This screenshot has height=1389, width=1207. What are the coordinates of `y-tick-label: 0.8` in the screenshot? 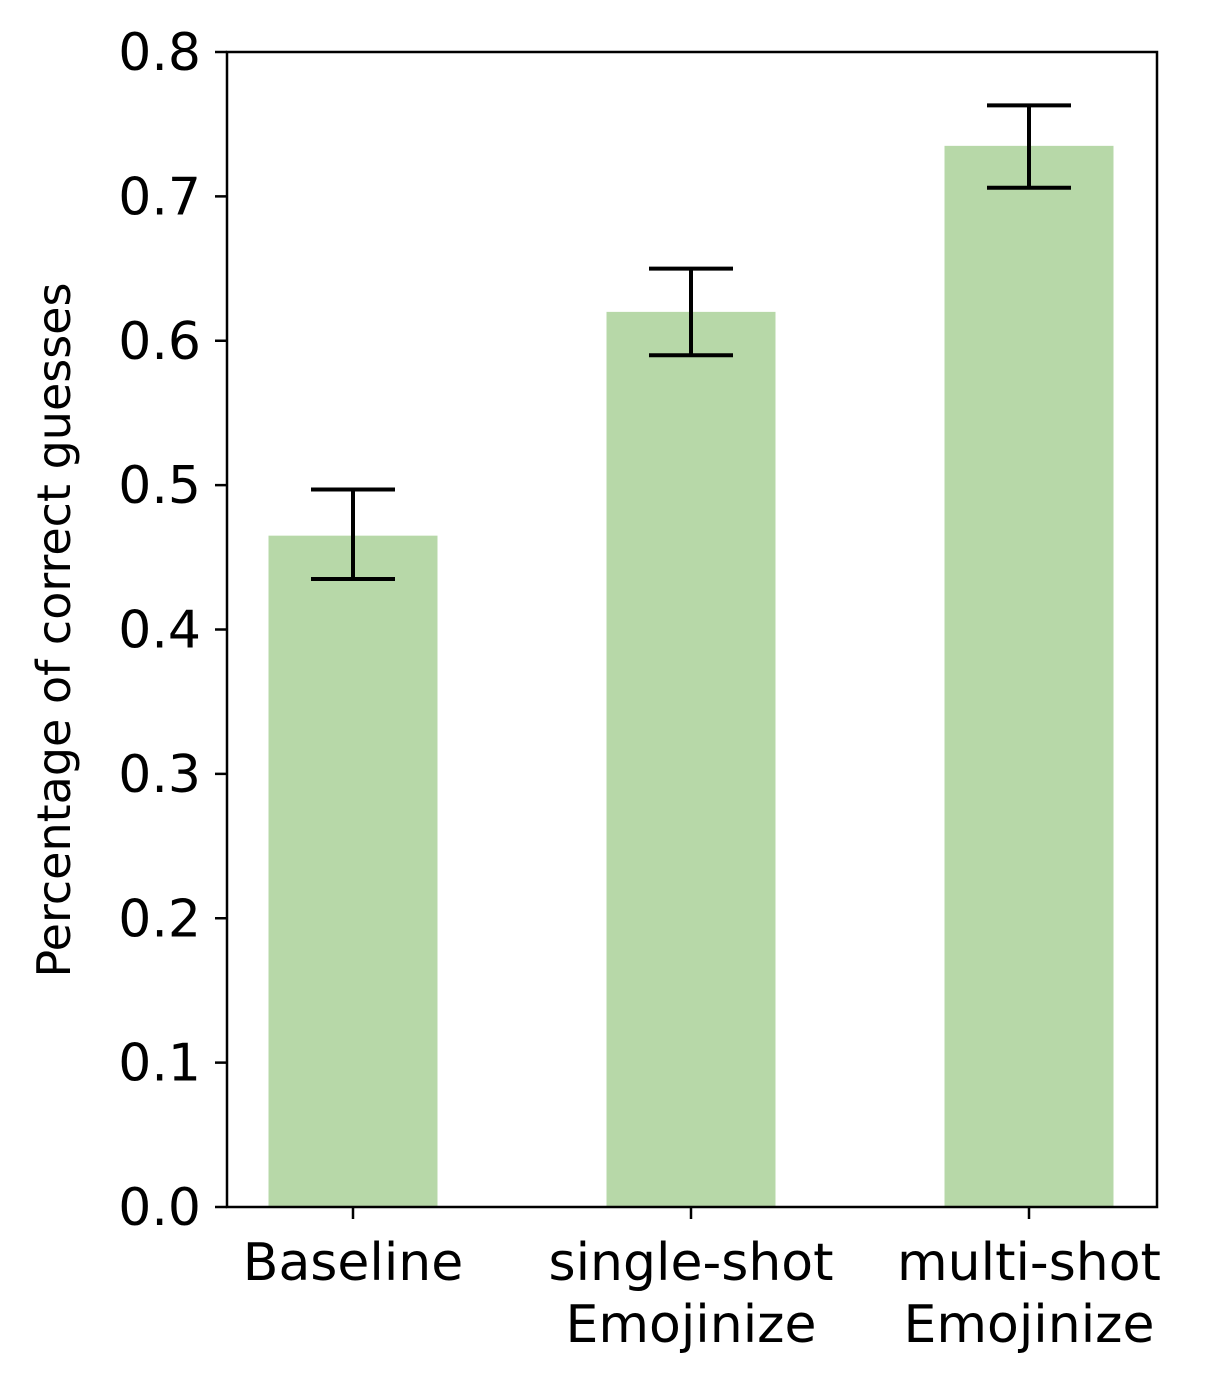 It's located at (159, 53).